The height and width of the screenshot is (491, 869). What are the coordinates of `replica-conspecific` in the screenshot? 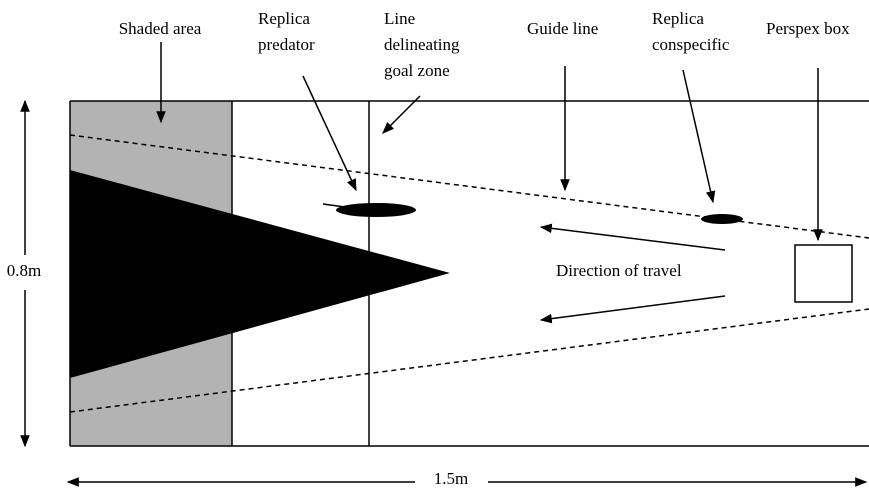 It's located at (722, 219).